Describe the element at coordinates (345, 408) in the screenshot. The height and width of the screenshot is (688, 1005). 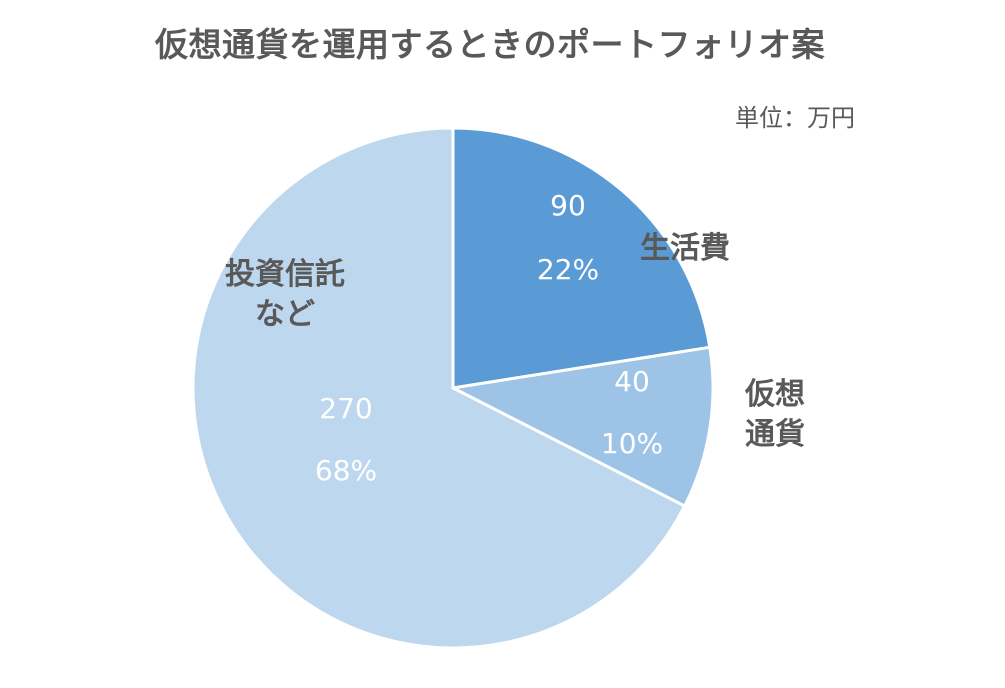
I see `data-label-value-investment-trusts: 270` at that location.